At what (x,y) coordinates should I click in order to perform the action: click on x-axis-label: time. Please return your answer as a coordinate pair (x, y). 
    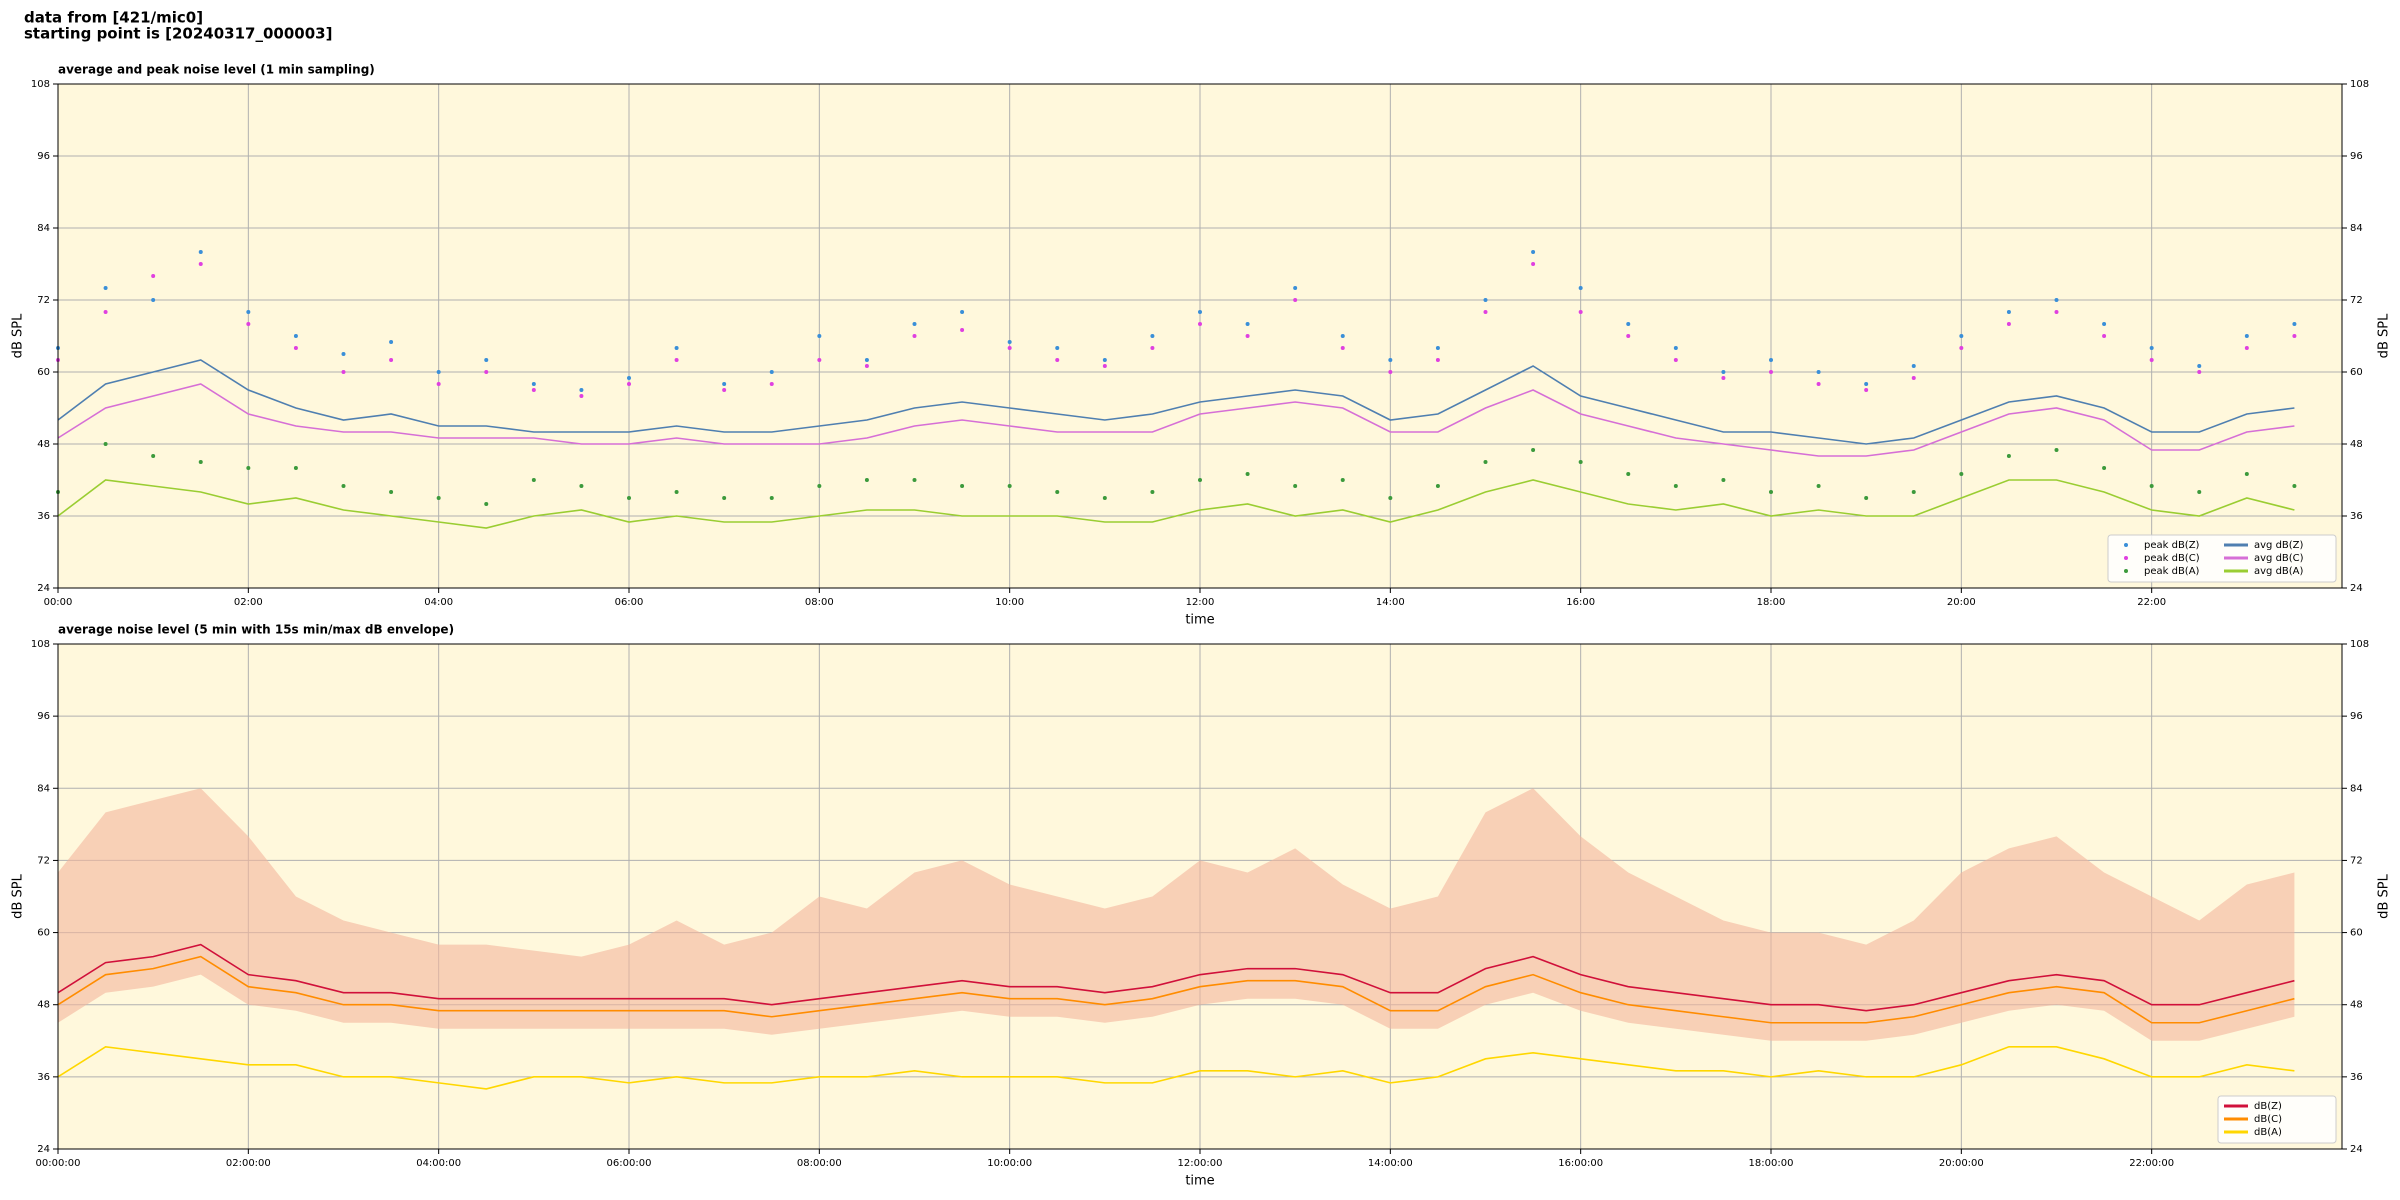
    Looking at the image, I should click on (1199, 620).